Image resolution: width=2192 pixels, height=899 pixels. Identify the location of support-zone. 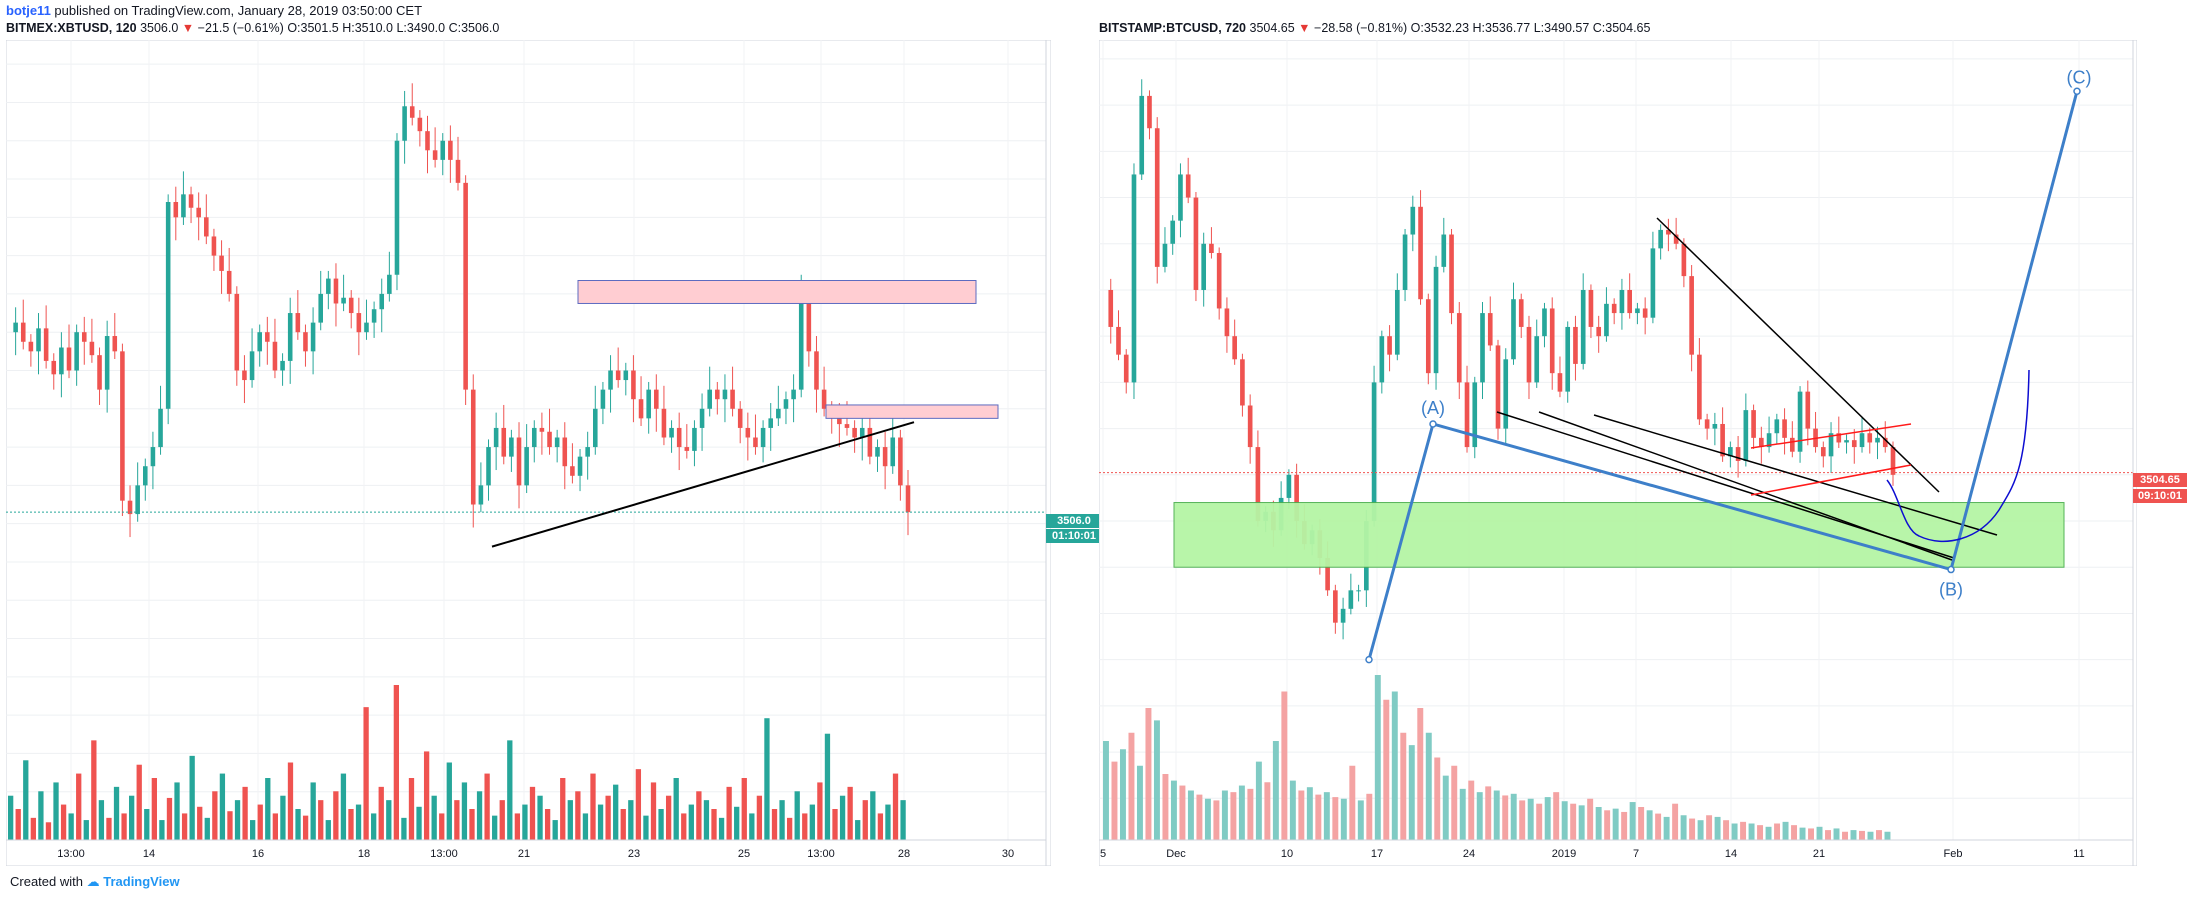
(1619, 535).